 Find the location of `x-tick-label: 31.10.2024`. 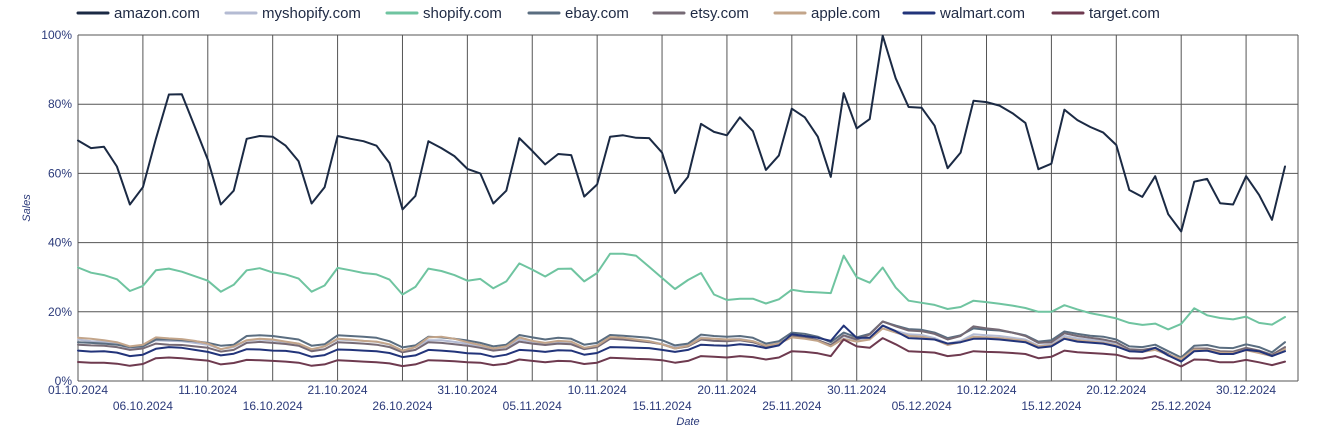

x-tick-label: 31.10.2024 is located at coordinates (467, 390).